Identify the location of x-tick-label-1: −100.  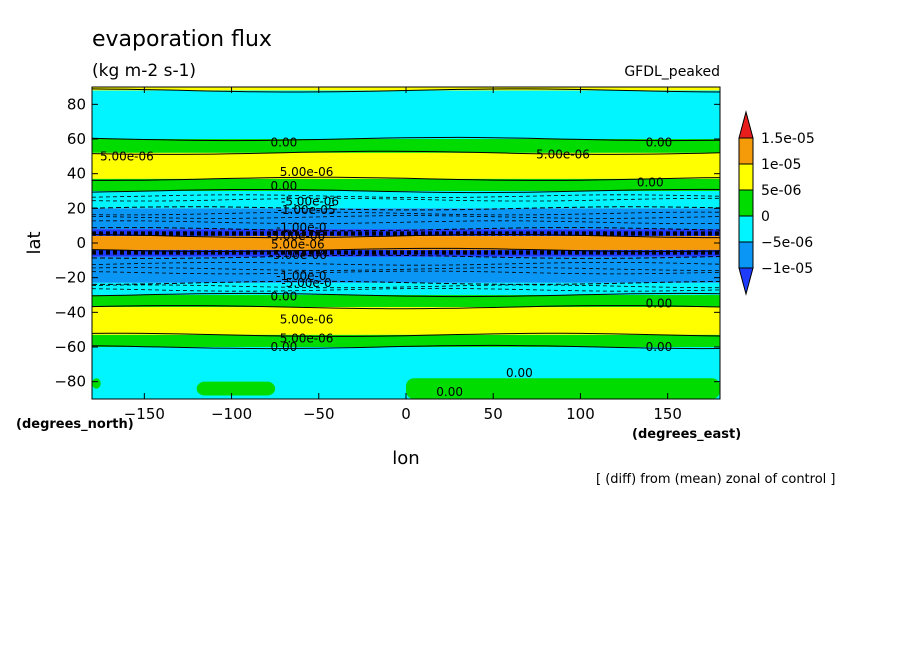
(231, 414).